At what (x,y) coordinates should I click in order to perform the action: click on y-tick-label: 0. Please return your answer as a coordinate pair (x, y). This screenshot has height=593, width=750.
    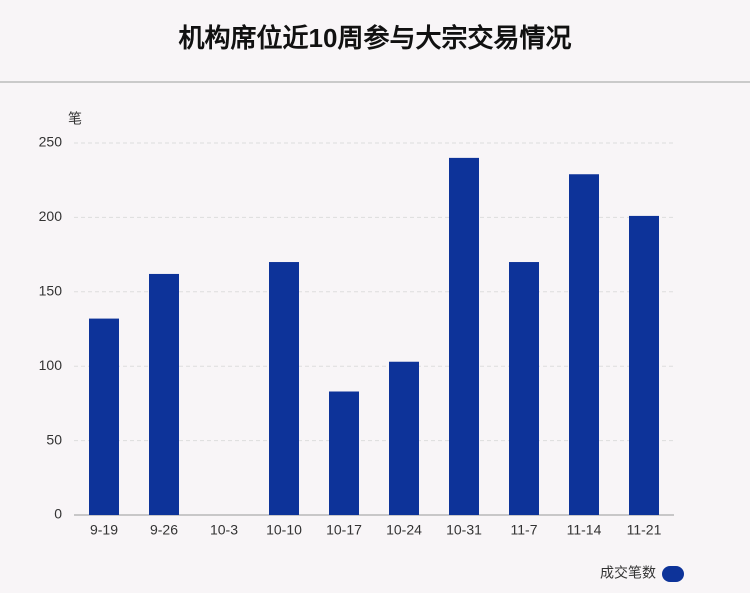
    Looking at the image, I should click on (58, 514).